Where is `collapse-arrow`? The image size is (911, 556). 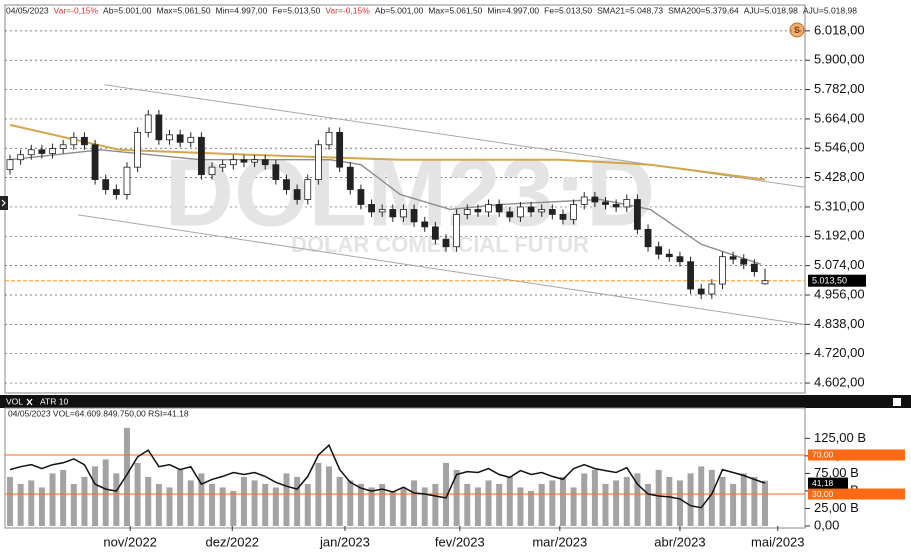
collapse-arrow is located at coordinates (4, 203).